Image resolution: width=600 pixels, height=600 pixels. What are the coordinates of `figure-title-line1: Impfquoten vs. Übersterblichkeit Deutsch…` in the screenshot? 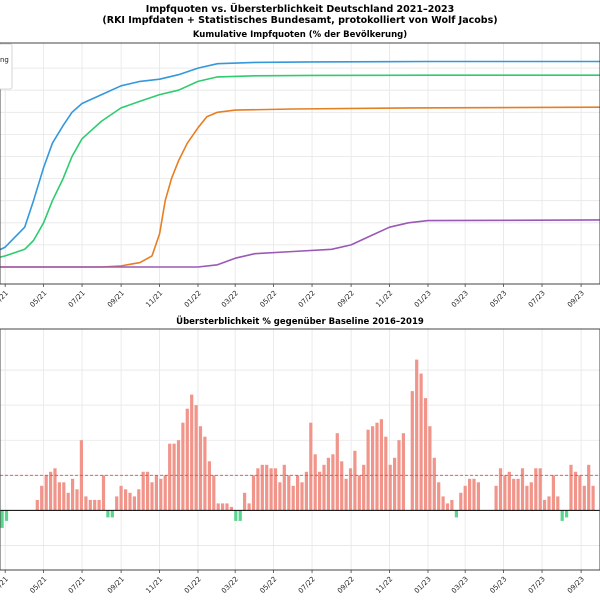 It's located at (300, 9).